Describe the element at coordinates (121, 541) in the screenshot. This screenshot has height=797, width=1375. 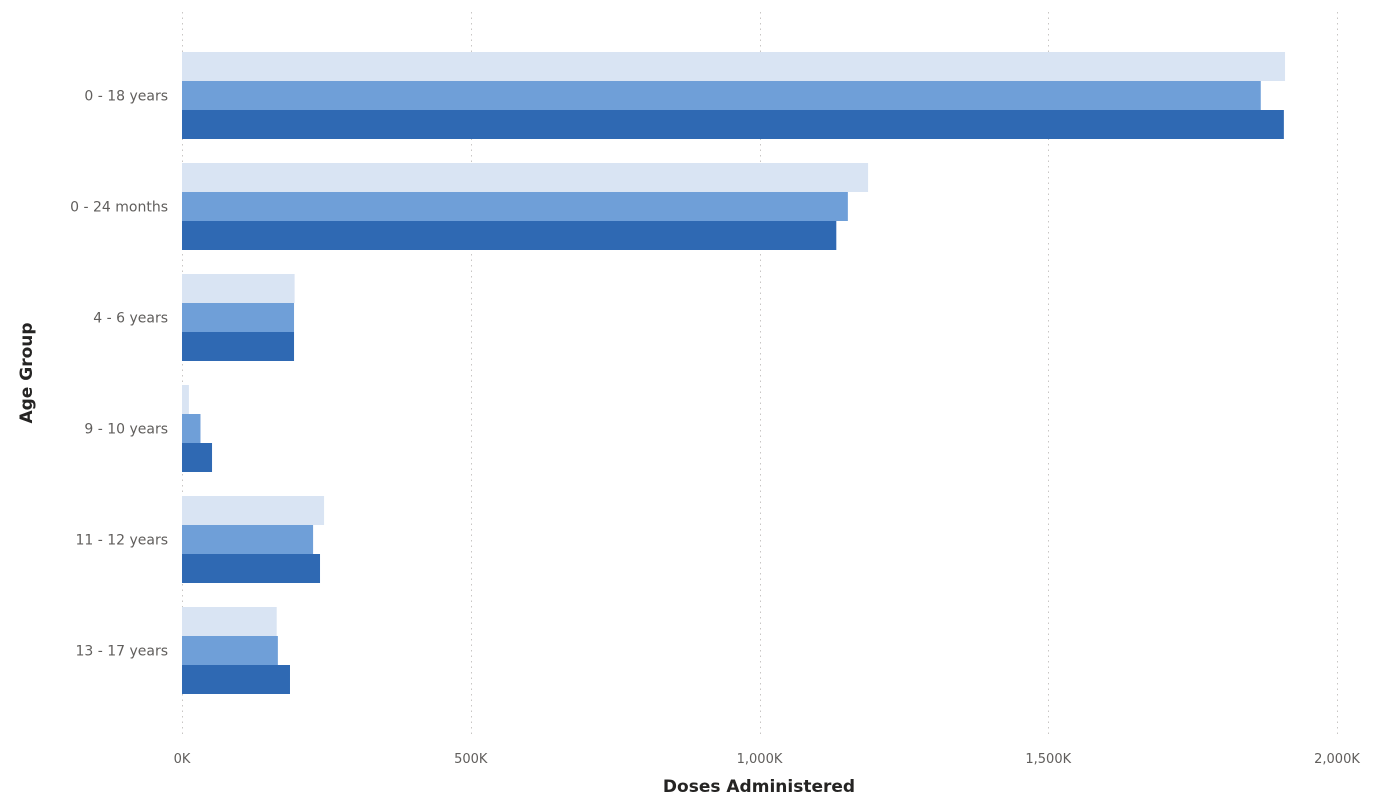
I see `category-label: 11 - 12 years` at that location.